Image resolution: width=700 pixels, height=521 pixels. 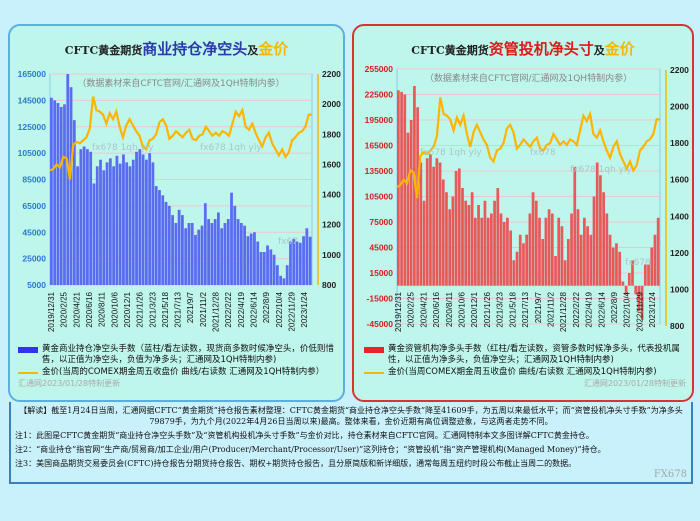 I want to click on blue-bar-swatch, so click(x=28, y=350).